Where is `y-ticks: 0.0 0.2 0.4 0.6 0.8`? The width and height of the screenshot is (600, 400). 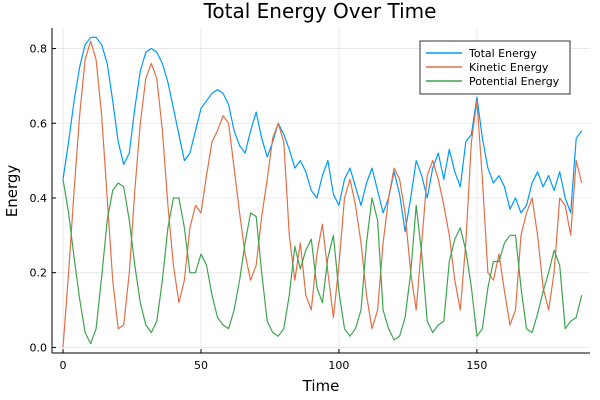
y-ticks: 0.0 0.2 0.4 0.6 0.8 is located at coordinates (43, 198).